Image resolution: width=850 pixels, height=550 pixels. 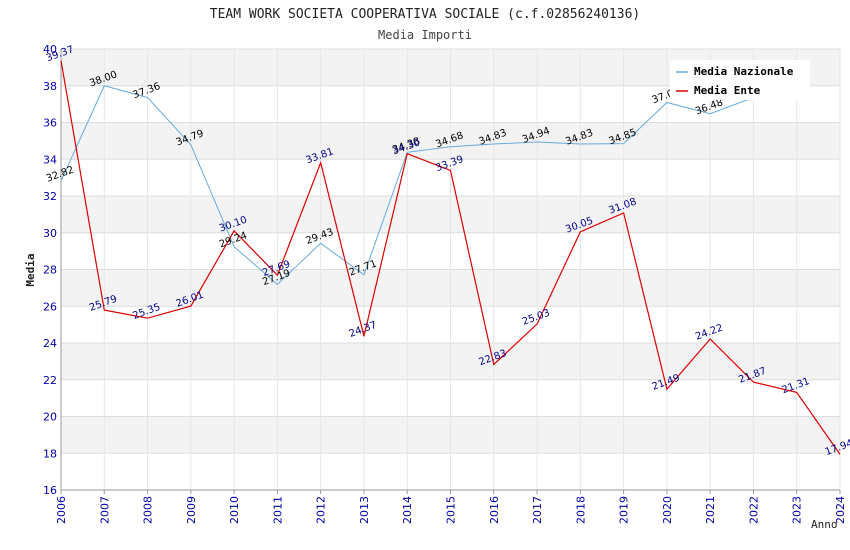 What do you see at coordinates (824, 524) in the screenshot?
I see `x-axis-label: Anno` at bounding box center [824, 524].